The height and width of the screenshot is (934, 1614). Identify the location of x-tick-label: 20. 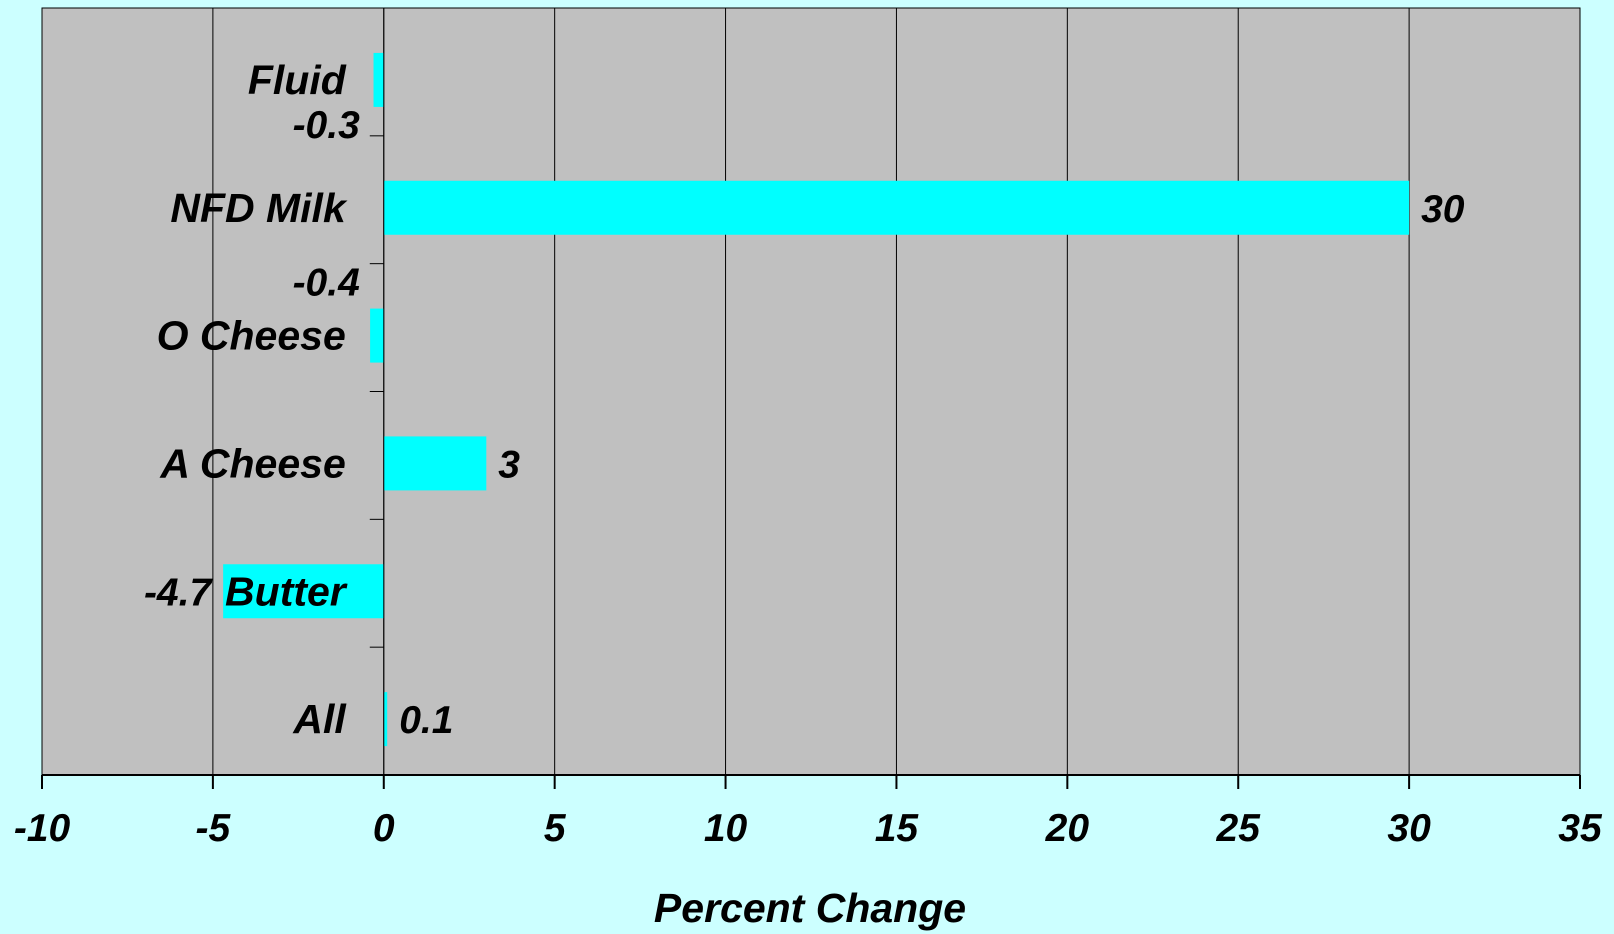
(1067, 828).